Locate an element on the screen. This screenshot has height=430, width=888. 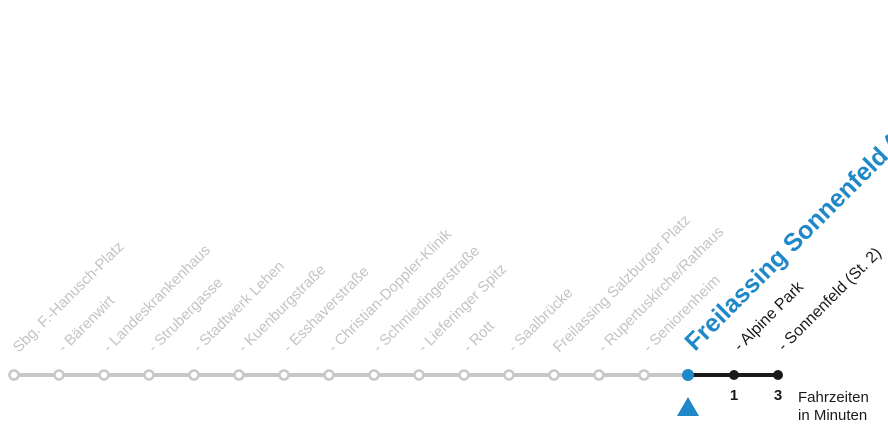
legend-line-2: in Minuten is located at coordinates (833, 415).